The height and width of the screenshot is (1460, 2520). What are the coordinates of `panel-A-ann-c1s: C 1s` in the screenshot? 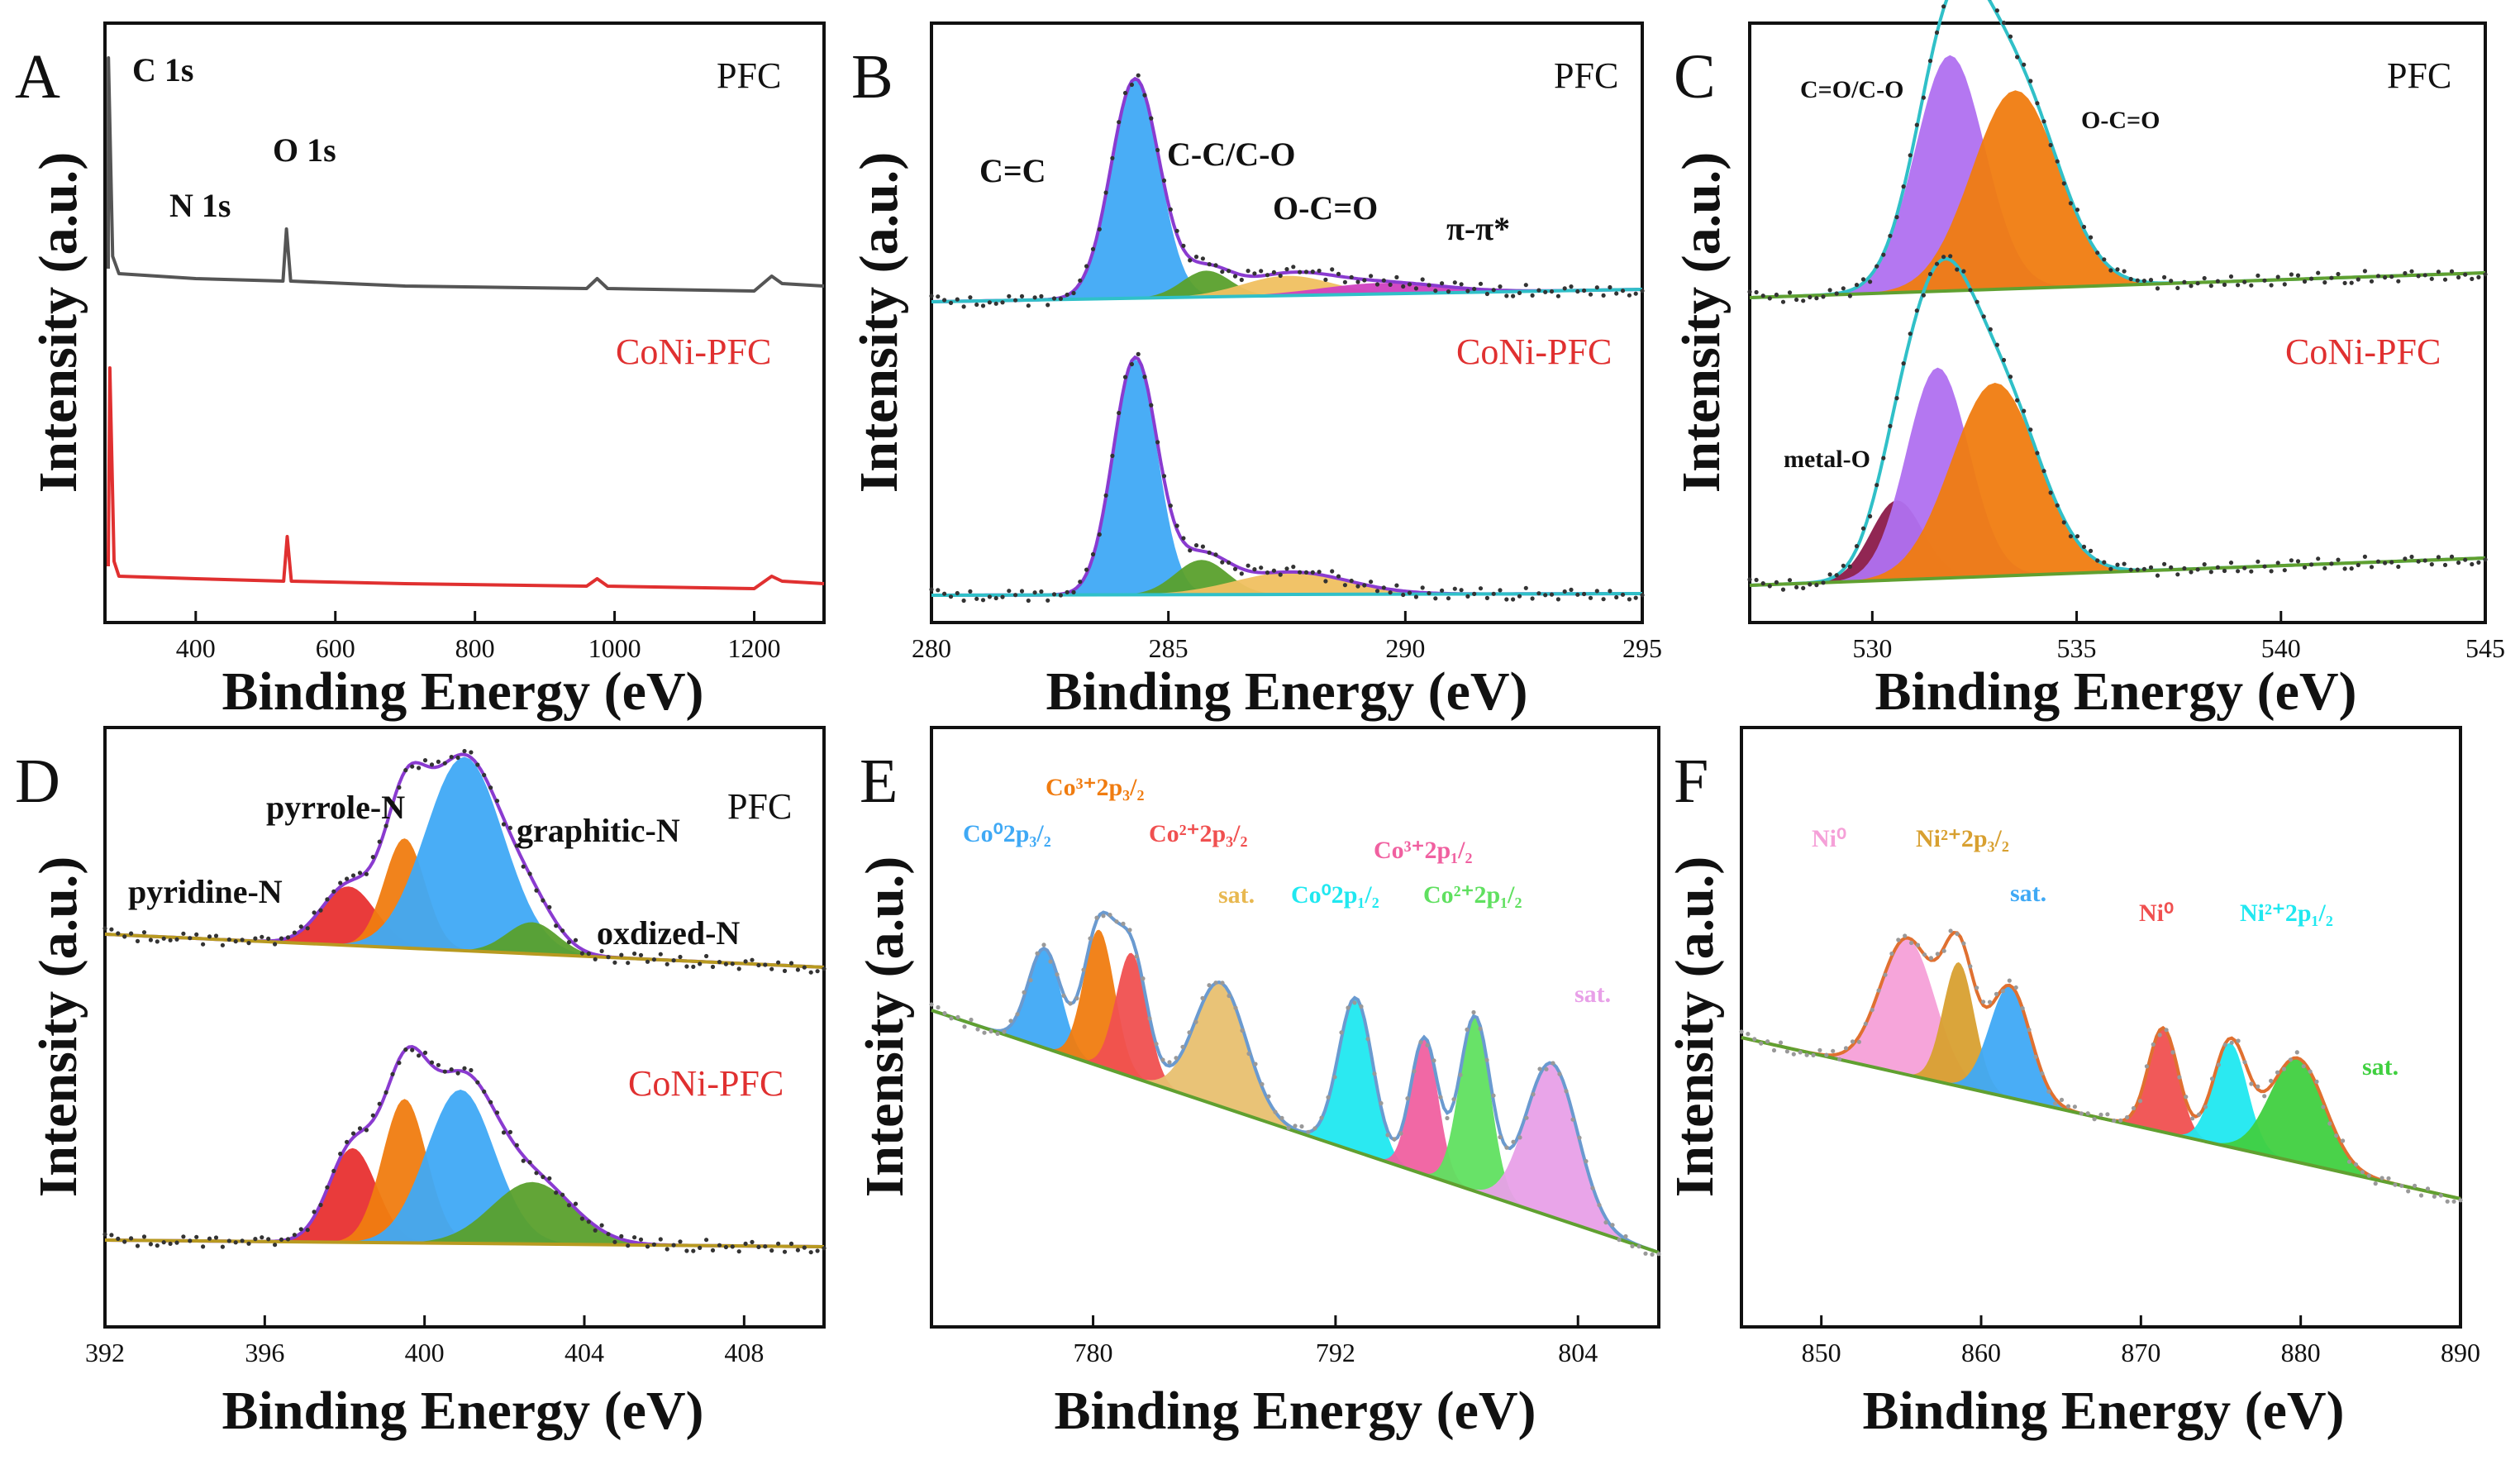 It's located at (162, 69).